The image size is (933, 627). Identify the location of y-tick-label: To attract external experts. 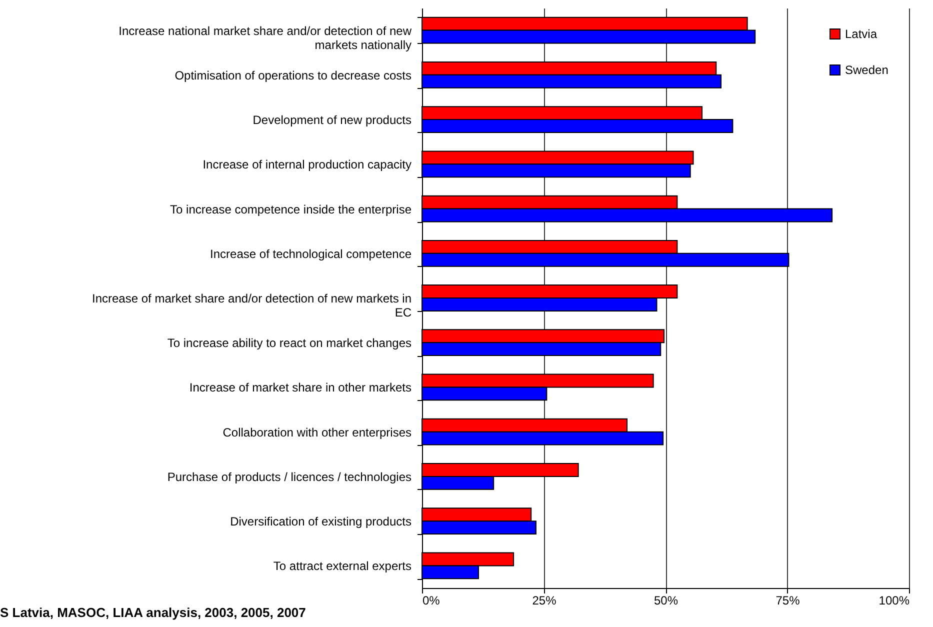
(342, 566).